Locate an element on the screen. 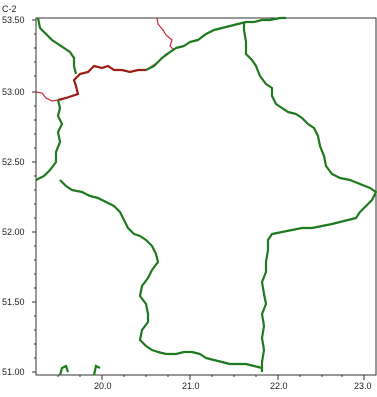 This screenshot has height=397, width=377. red-boundary-line is located at coordinates (160, 44).